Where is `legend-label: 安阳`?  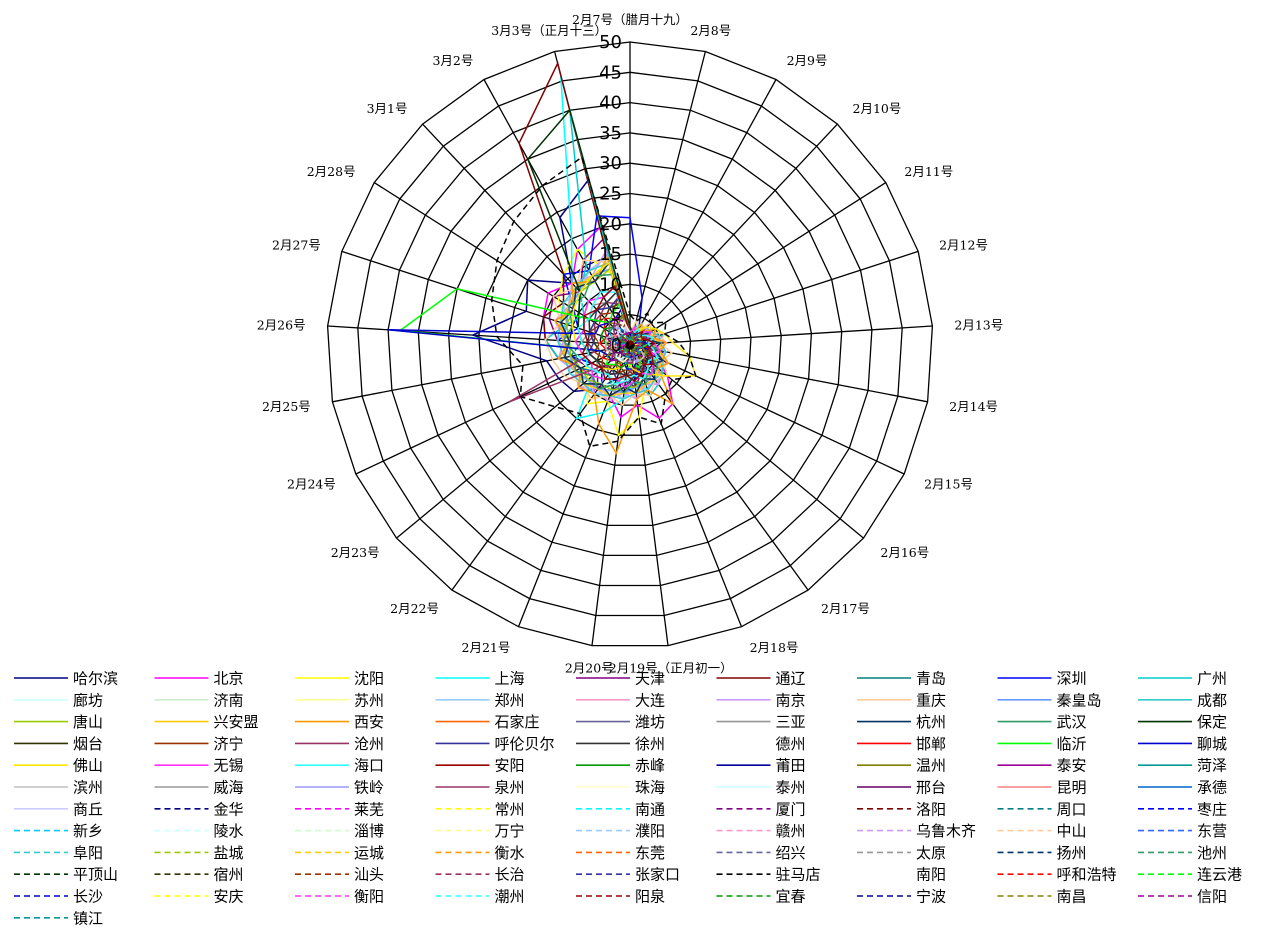
legend-label: 安阳 is located at coordinates (510, 766).